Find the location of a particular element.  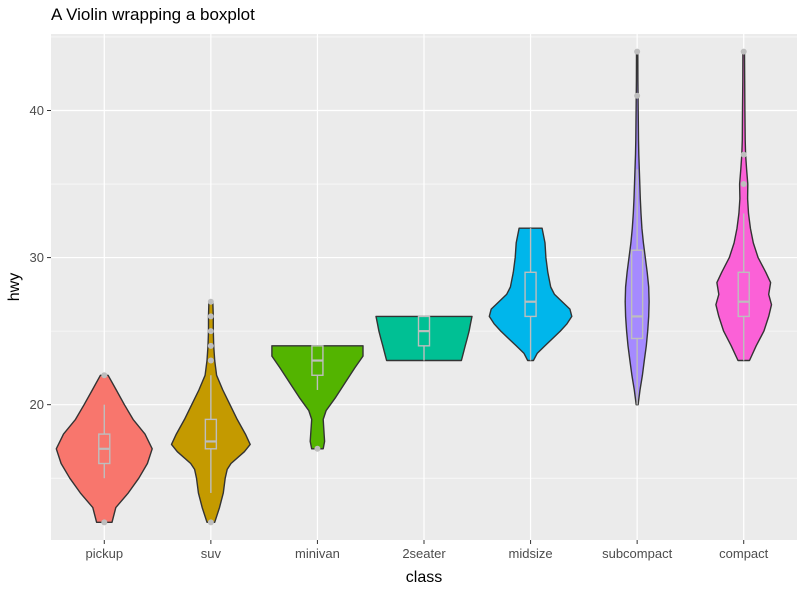

boxplot-compact is located at coordinates (743, 204).